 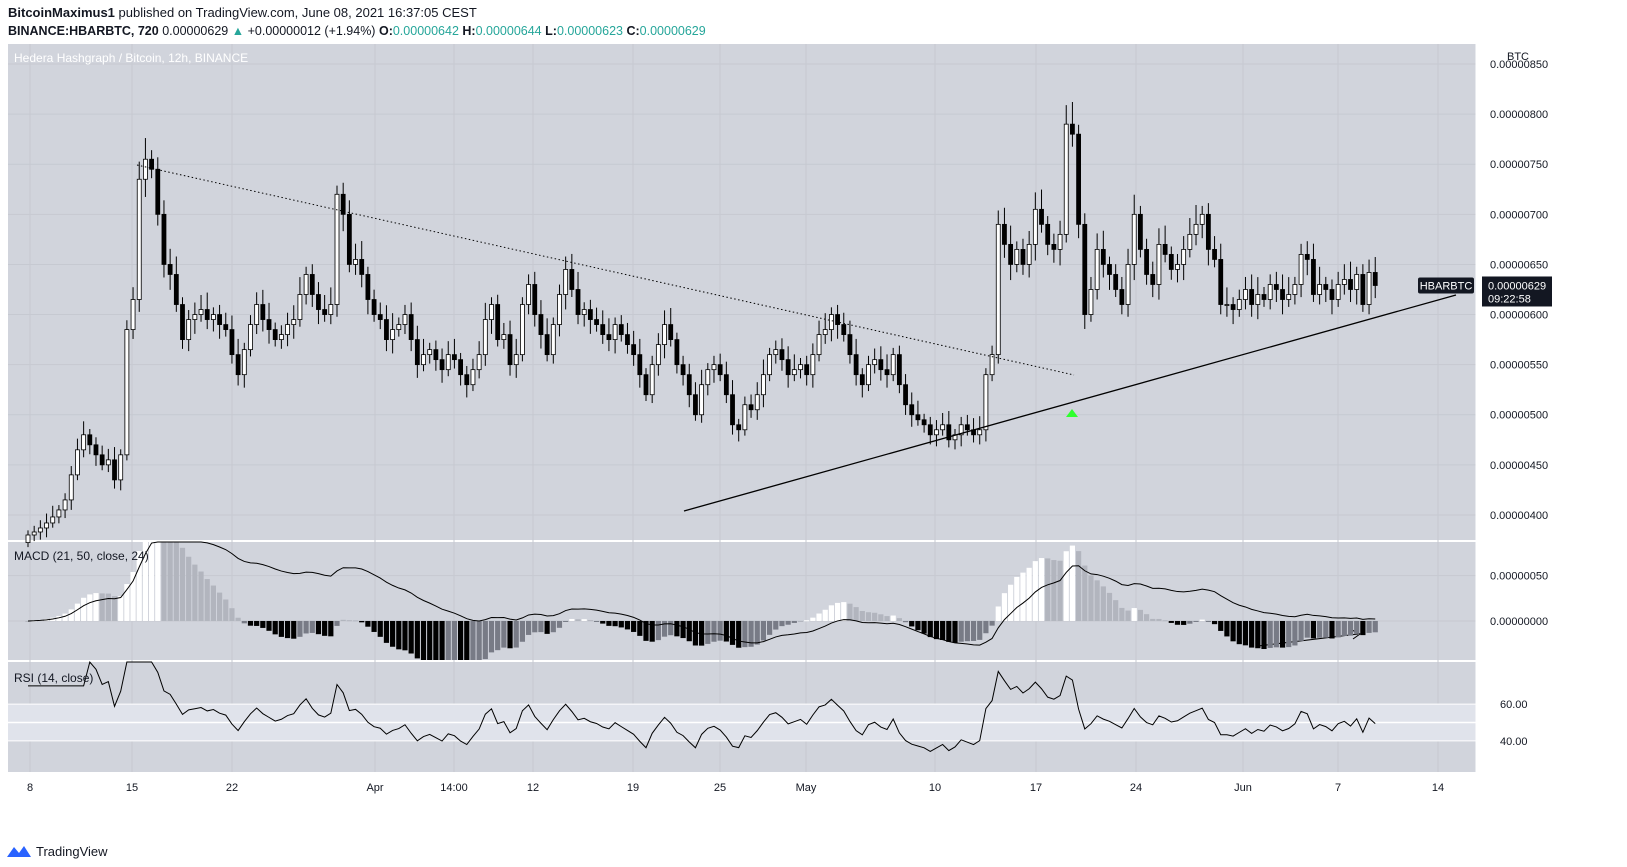 I want to click on ascending-support-line, so click(x=1070, y=403).